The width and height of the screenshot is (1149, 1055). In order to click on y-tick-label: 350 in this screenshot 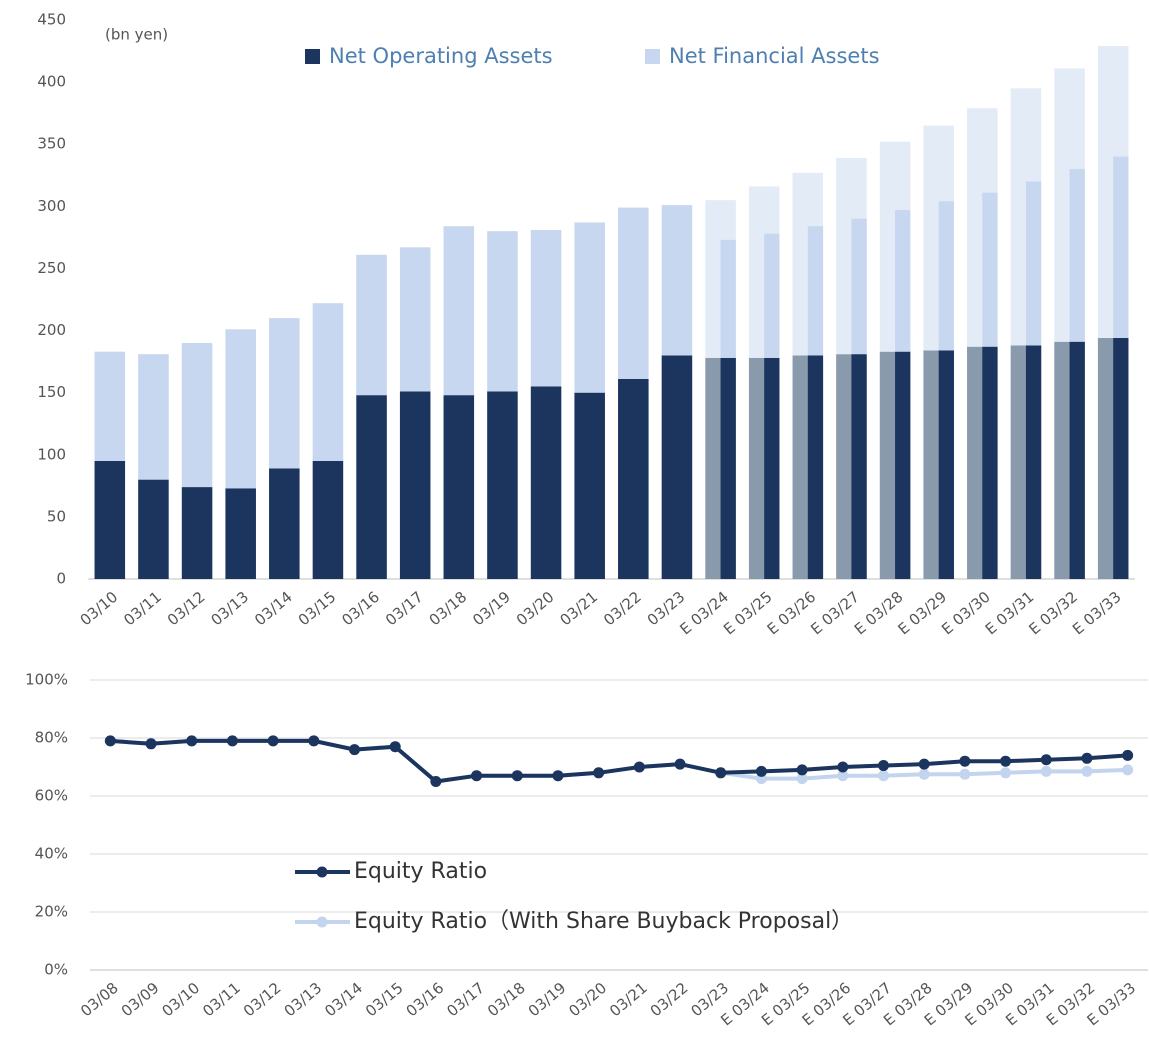, I will do `click(51, 144)`.